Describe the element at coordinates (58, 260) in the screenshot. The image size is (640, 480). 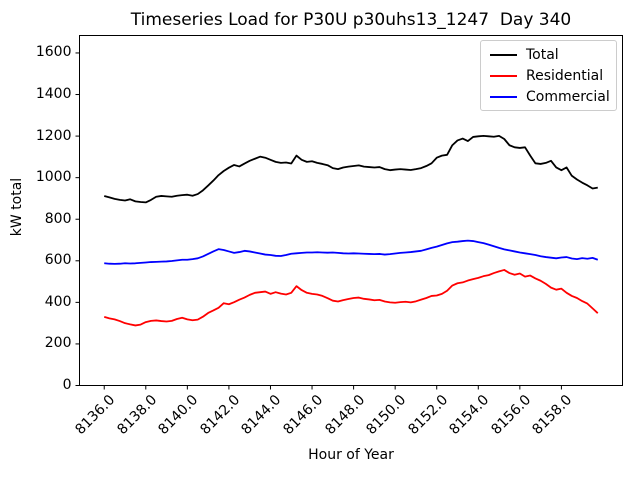
I see `y-tick-label: 600` at that location.